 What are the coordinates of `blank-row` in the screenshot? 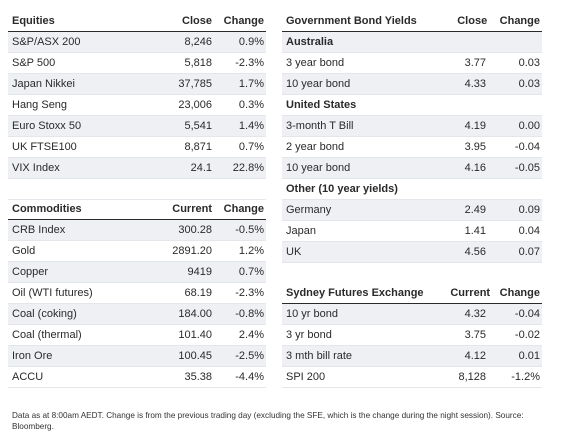 It's located at (137, 189).